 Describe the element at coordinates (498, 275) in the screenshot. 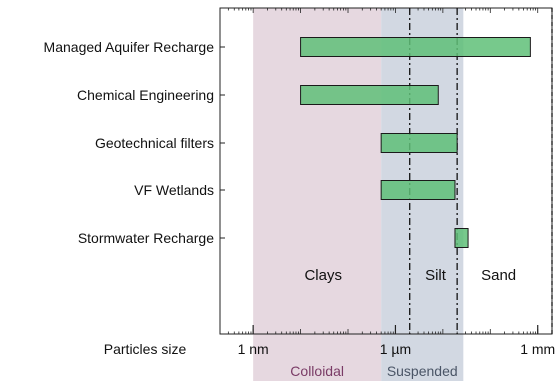

I see `zone-label: Sand` at that location.